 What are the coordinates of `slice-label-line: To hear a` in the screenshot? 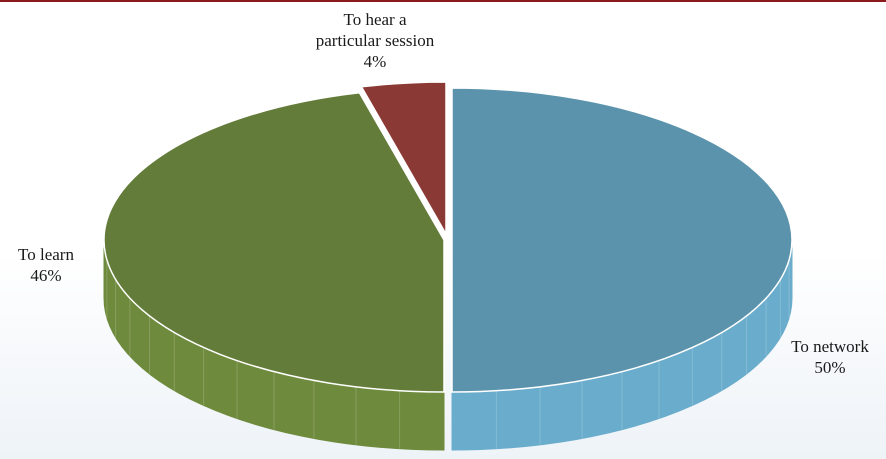 It's located at (375, 19).